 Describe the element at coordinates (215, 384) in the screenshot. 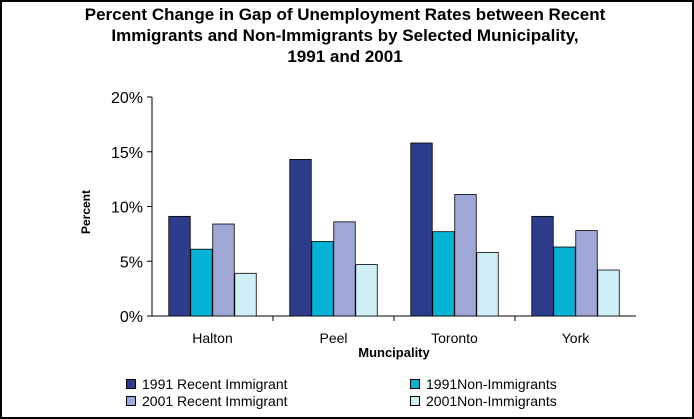

I see `legend-label: 1991 Recent Immigrant` at that location.